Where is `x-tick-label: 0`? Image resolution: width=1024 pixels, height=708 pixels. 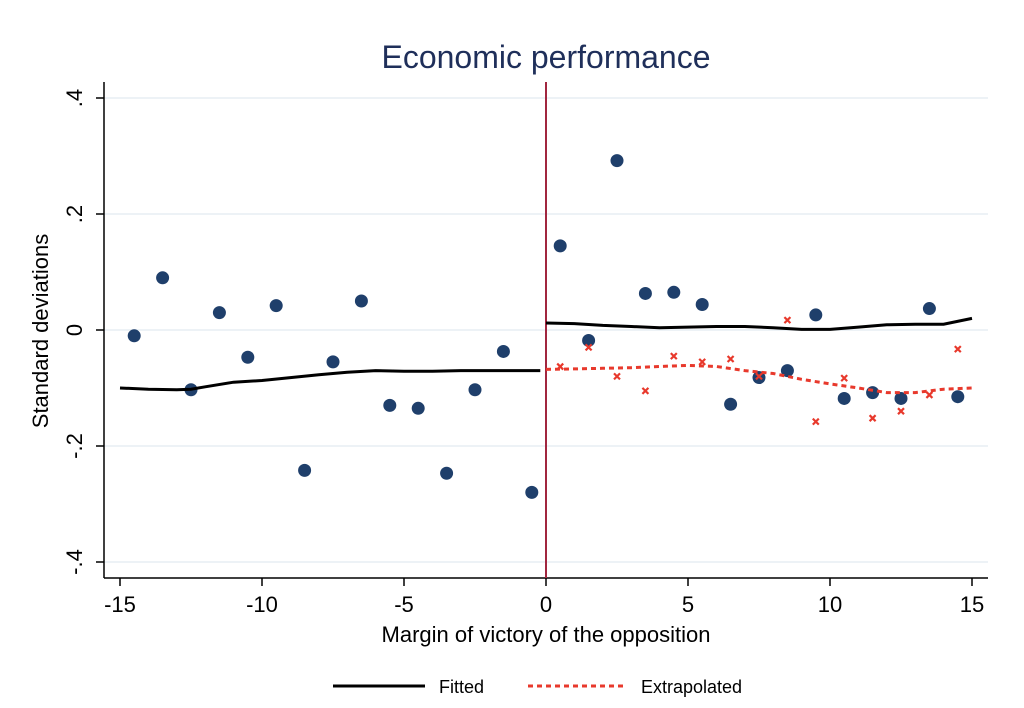
x-tick-label: 0 is located at coordinates (546, 604).